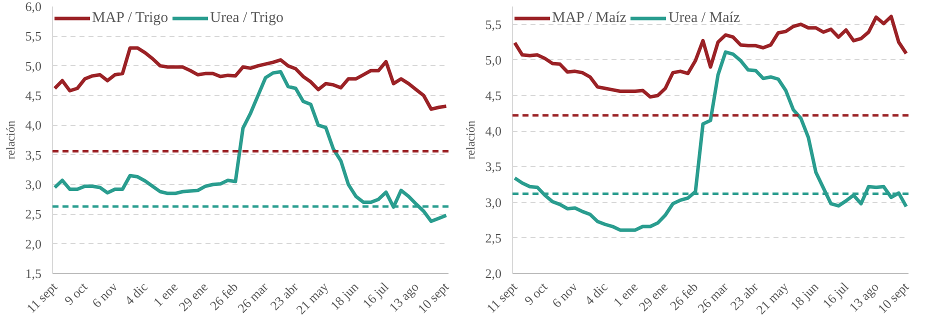 The image size is (926, 329). Describe the element at coordinates (704, 18) in the screenshot. I see `legend-label: Urea / Maíz` at that location.